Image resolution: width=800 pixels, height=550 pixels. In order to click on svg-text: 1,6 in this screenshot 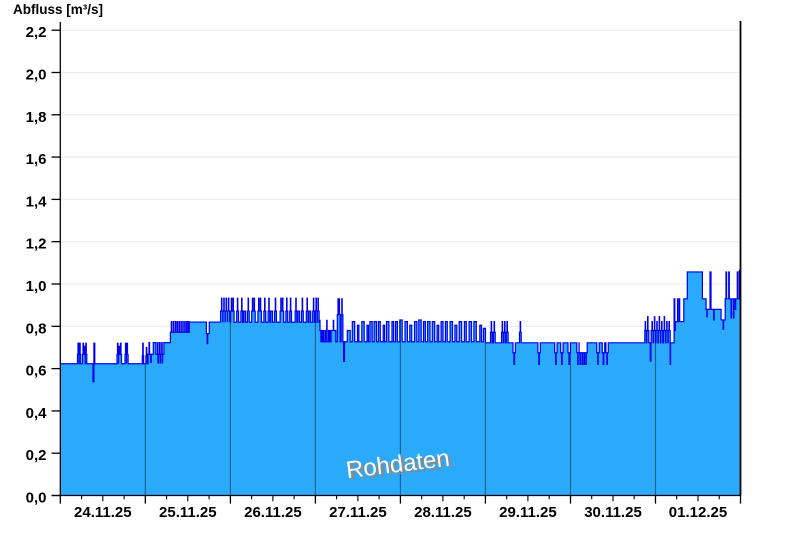, I will do `click(36, 159)`.